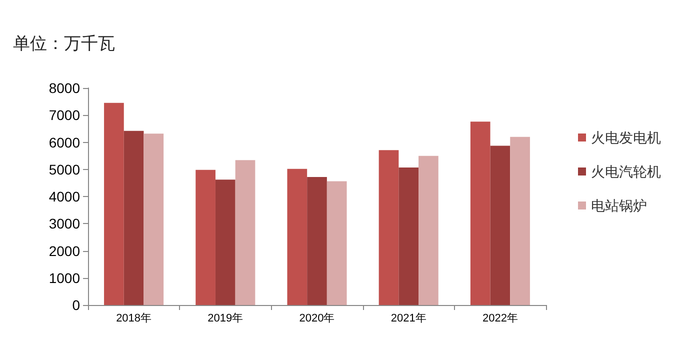 The image size is (682, 343). Describe the element at coordinates (134, 318) in the screenshot. I see `x-tick-label: 2018年` at that location.